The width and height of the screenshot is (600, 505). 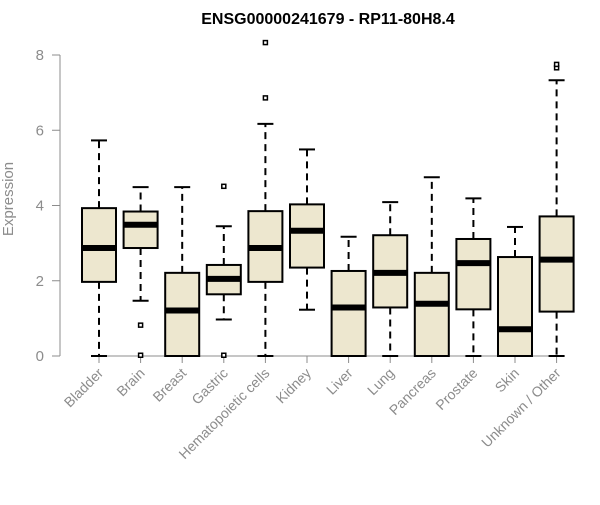 I want to click on y-tick-label: 8, so click(x=40, y=55).